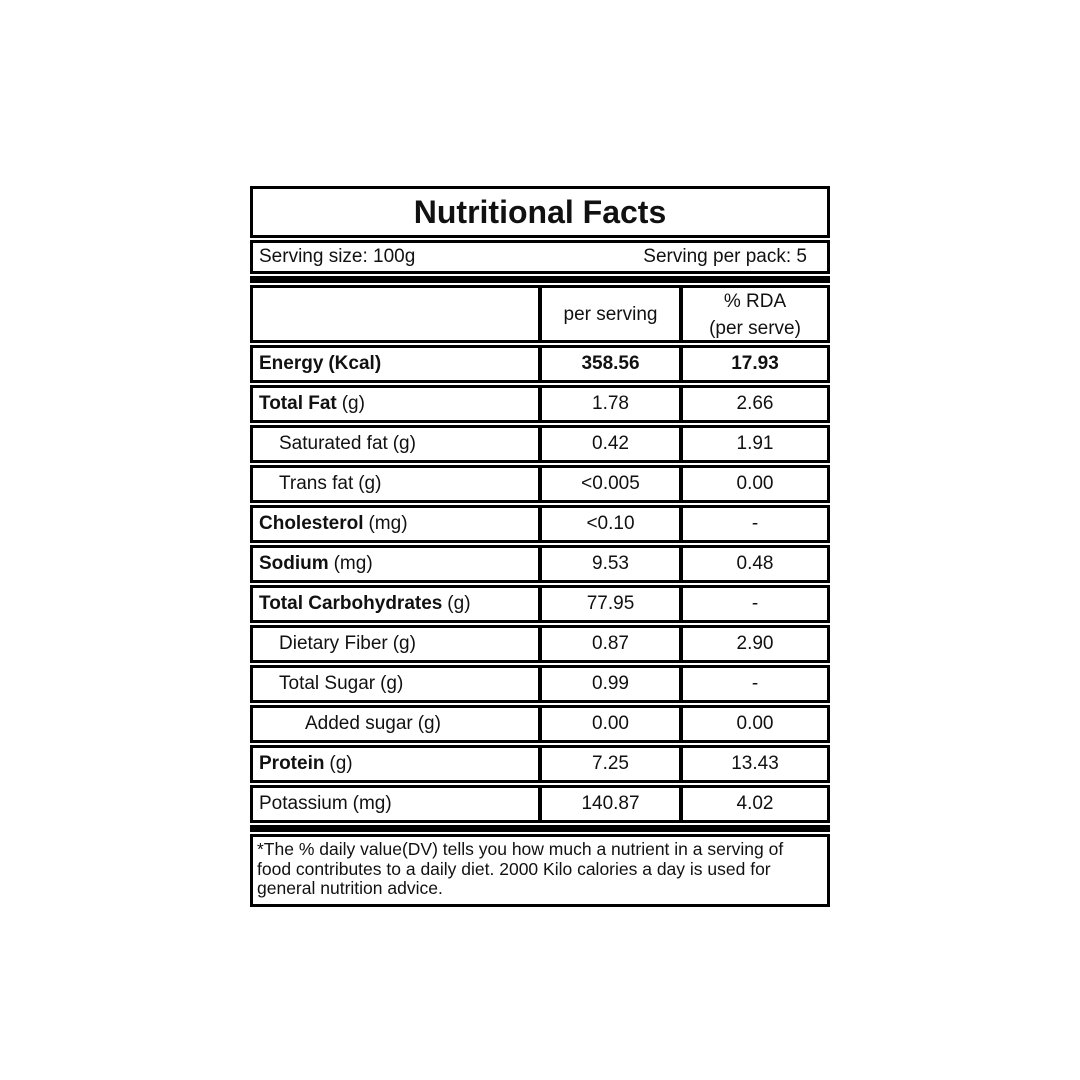 The width and height of the screenshot is (1080, 1080). What do you see at coordinates (755, 443) in the screenshot?
I see `value-rda: 1.91` at bounding box center [755, 443].